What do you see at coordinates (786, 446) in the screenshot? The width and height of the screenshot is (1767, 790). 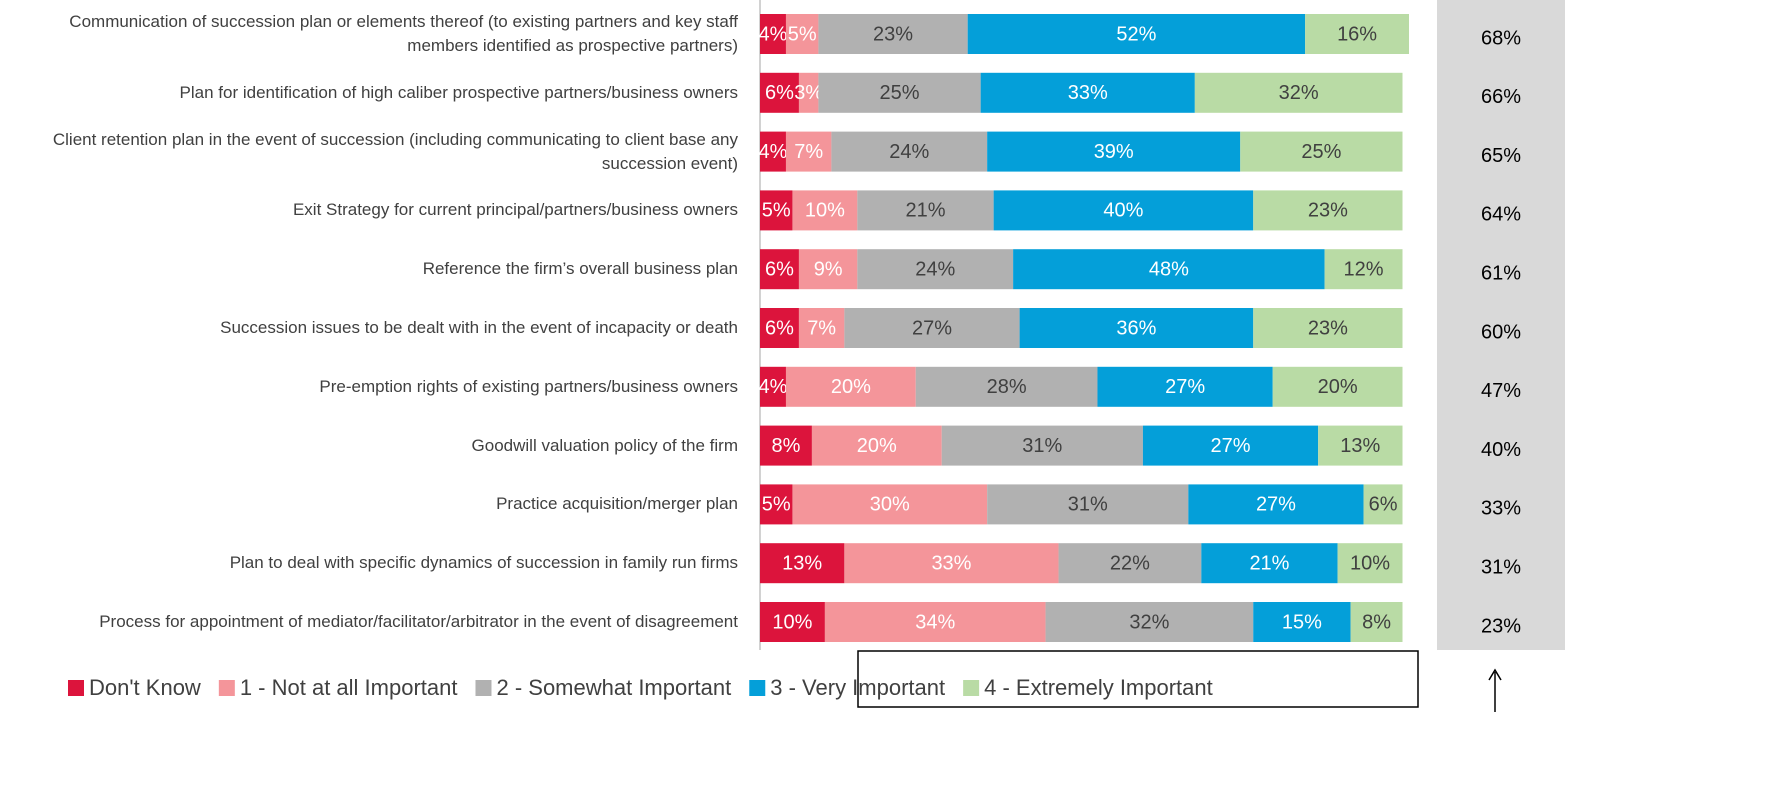 I see `bar-label: 8%` at bounding box center [786, 446].